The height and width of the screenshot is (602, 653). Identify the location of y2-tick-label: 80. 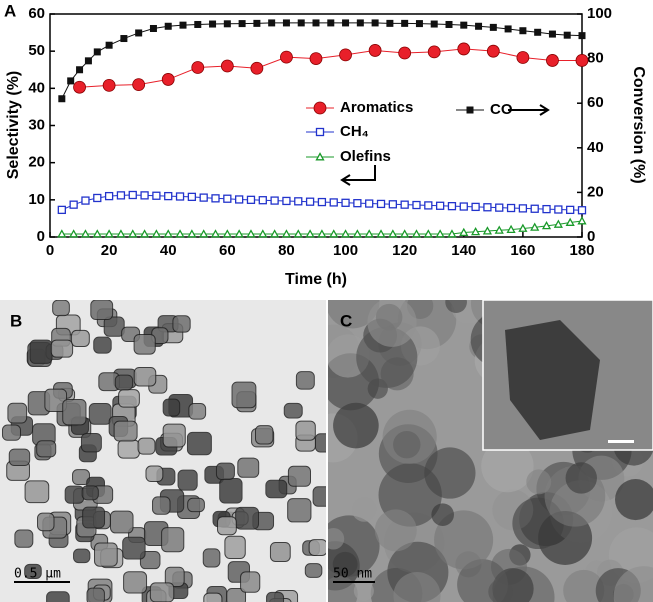
(595, 58).